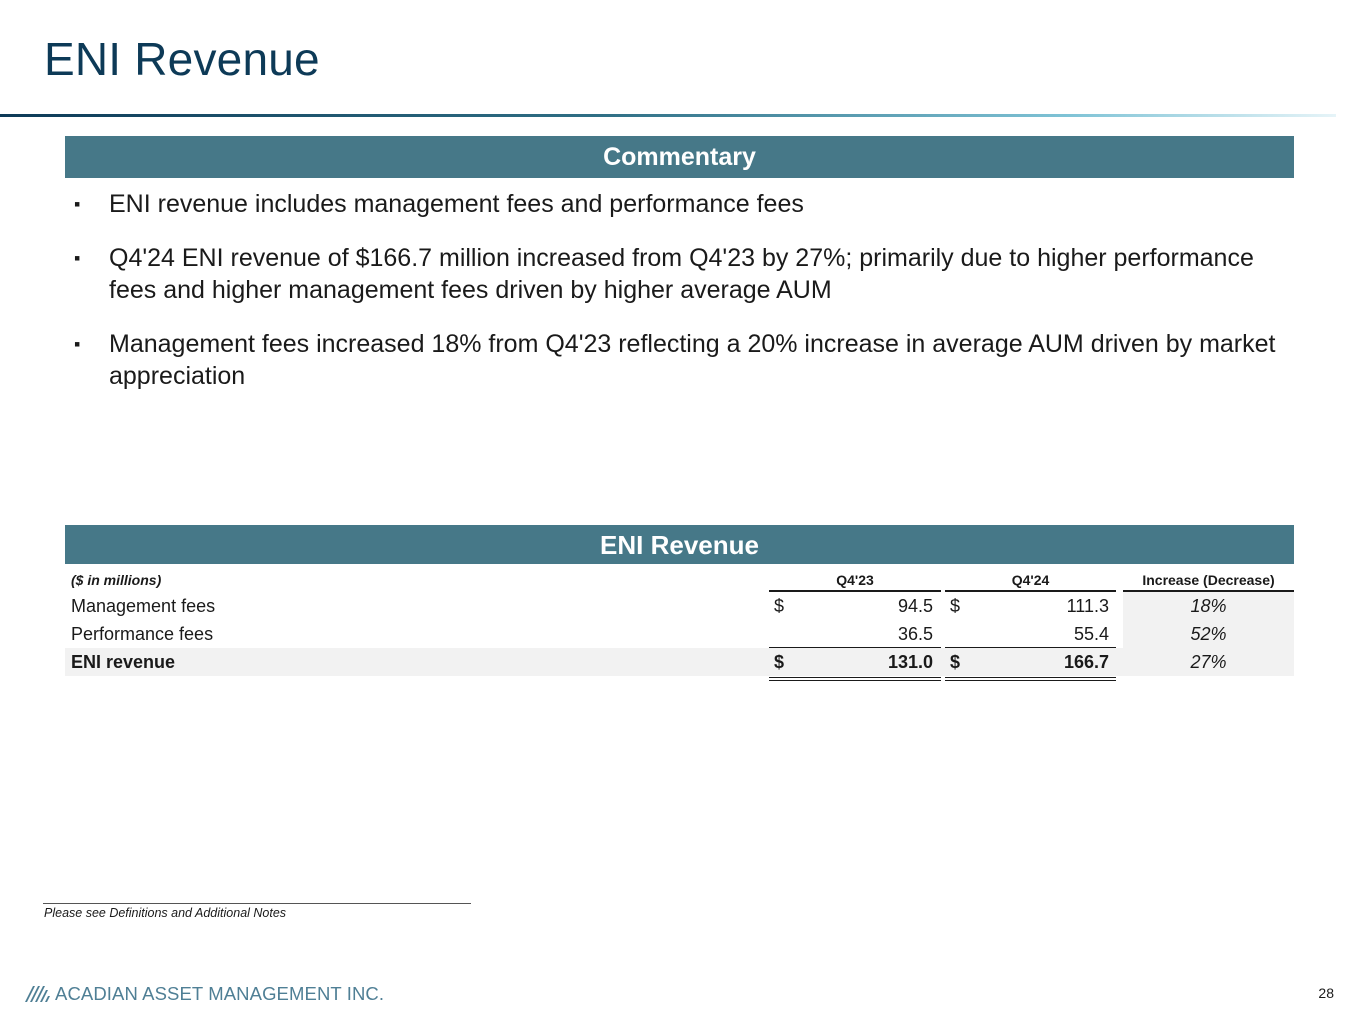 The height and width of the screenshot is (1024, 1365). Describe the element at coordinates (142, 634) in the screenshot. I see `row-label: Performance fees` at that location.